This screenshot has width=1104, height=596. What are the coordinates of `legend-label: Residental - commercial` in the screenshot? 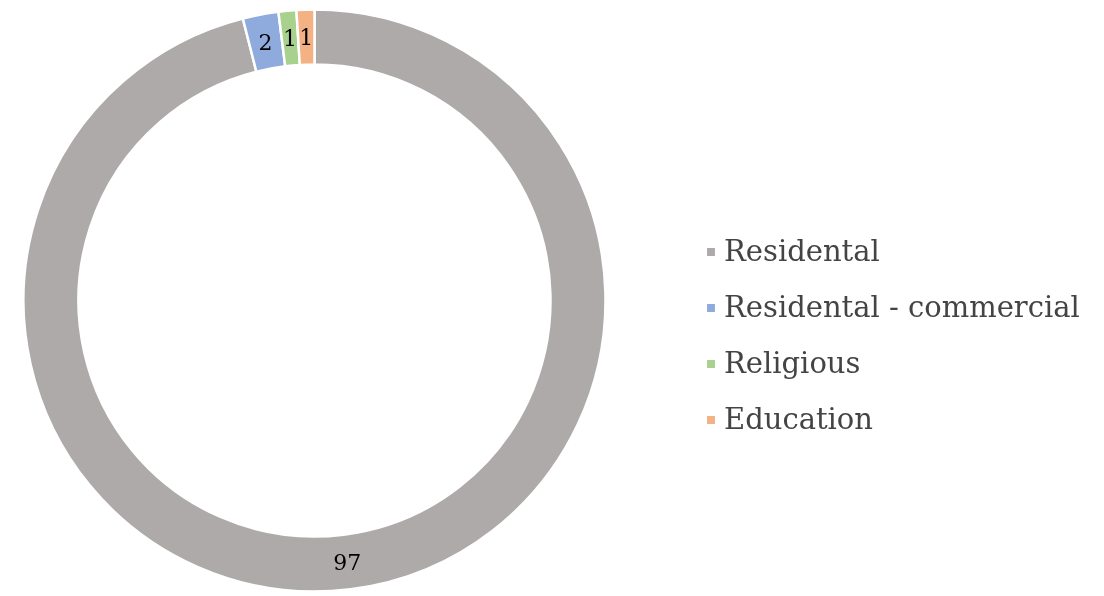 It's located at (902, 307).